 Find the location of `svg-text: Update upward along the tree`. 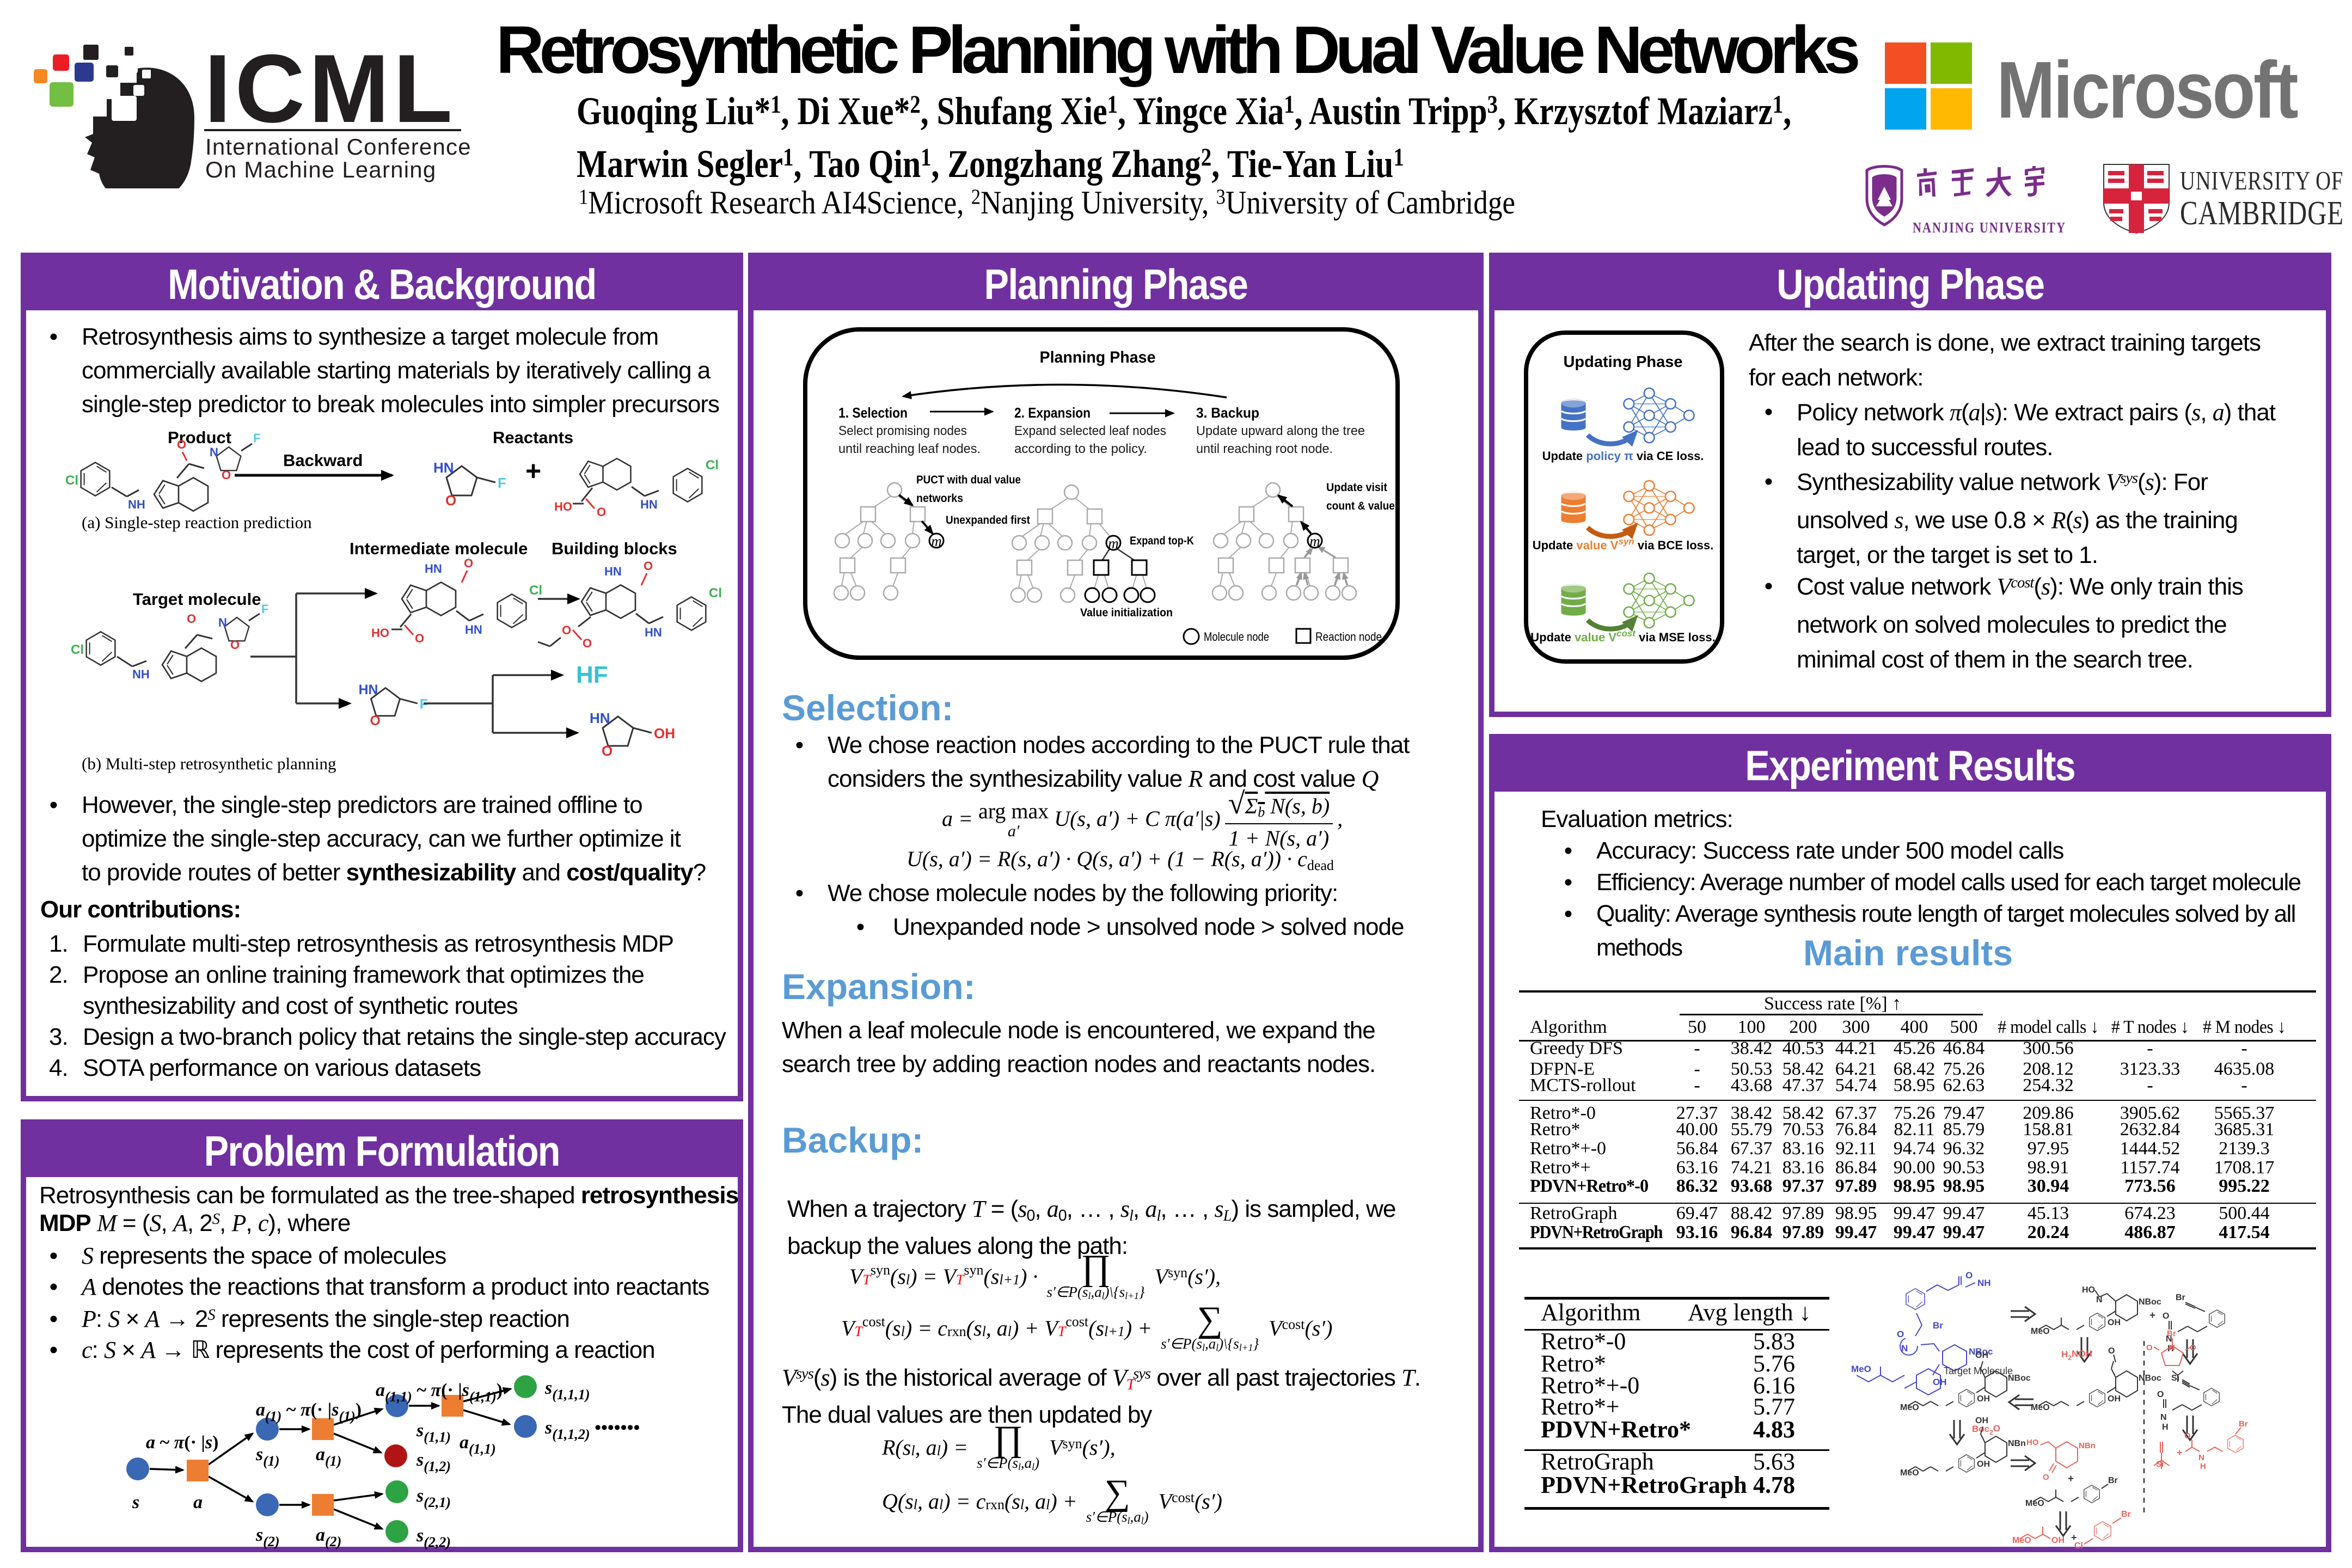

svg-text: Update upward along the tree is located at coordinates (1280, 431).